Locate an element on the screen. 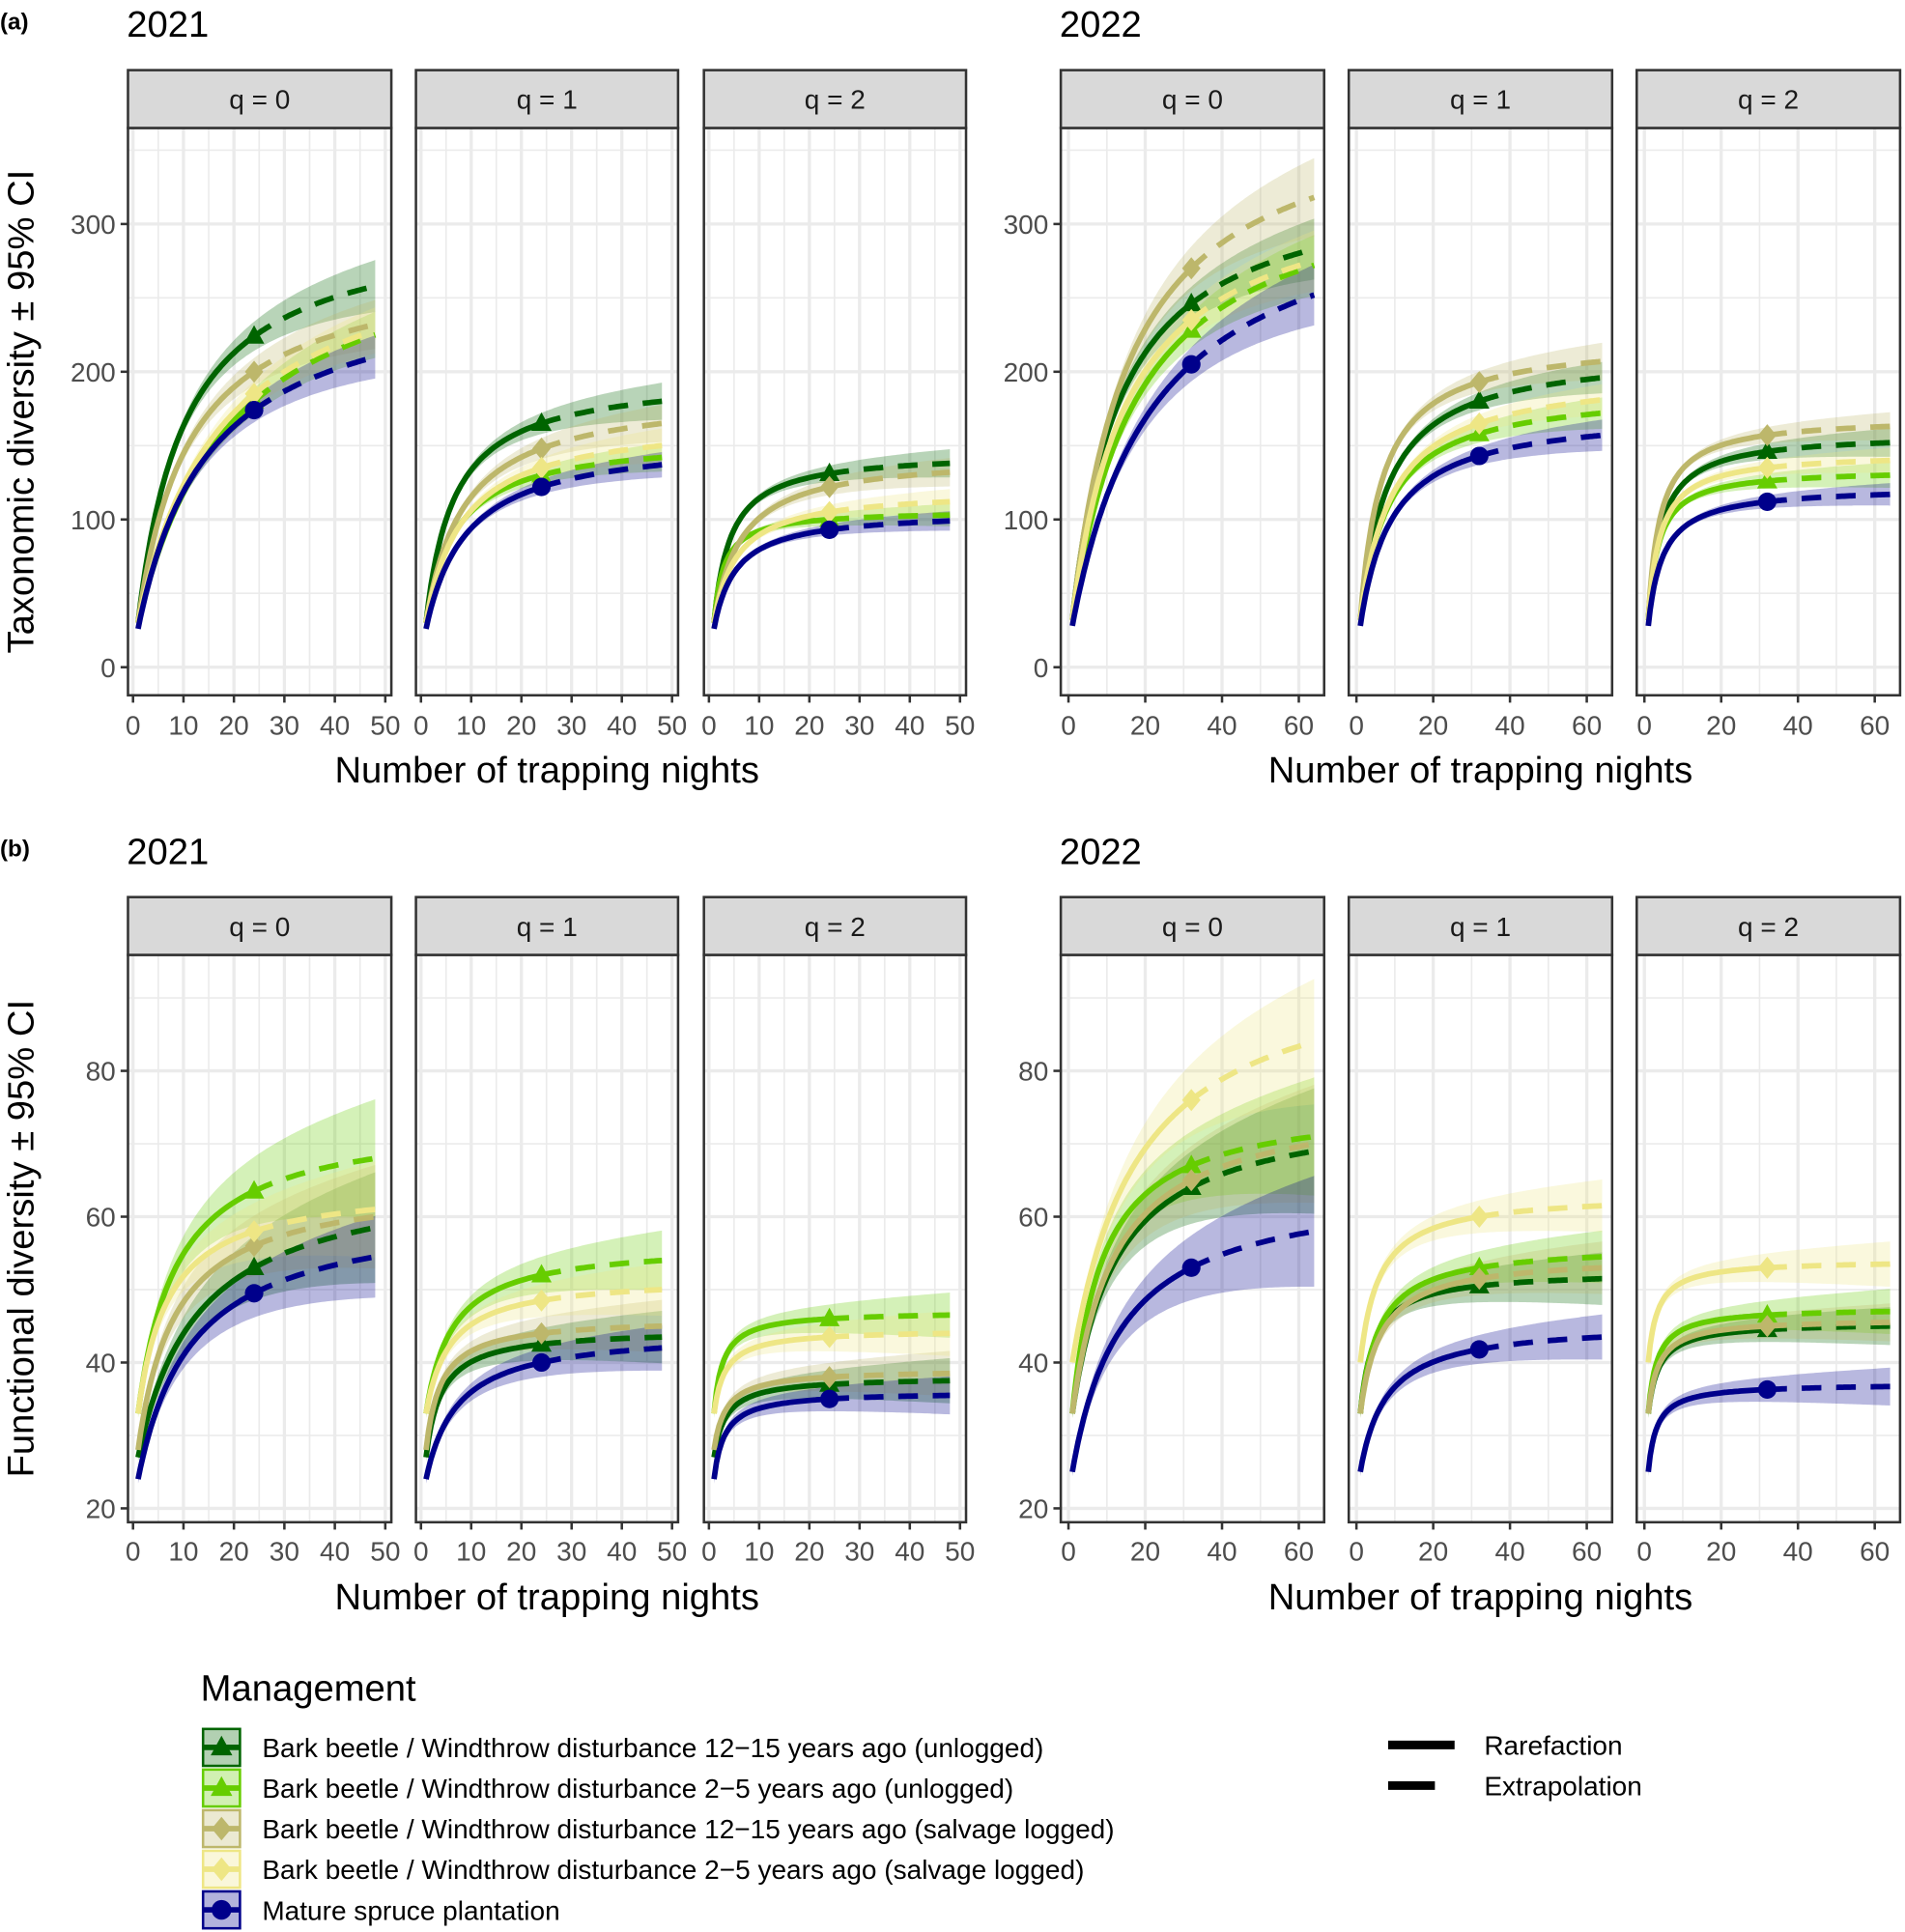 The height and width of the screenshot is (1932, 1905). facet-panel: q = 1 0 10 20 30 40 50 is located at coordinates (550, 1230).